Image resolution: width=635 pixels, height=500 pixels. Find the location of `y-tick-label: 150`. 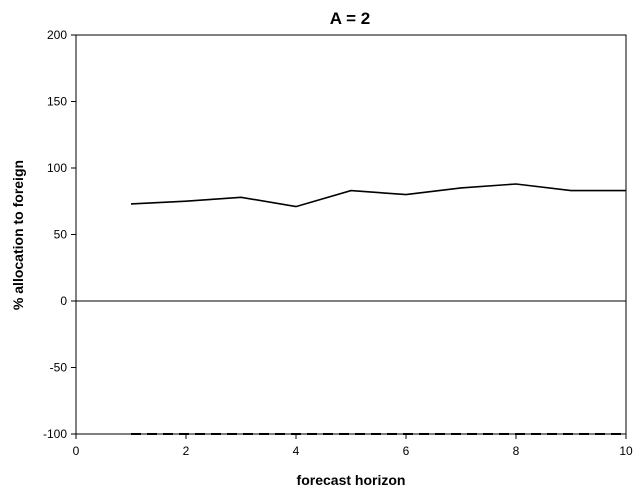

y-tick-label: 150 is located at coordinates (57, 102).